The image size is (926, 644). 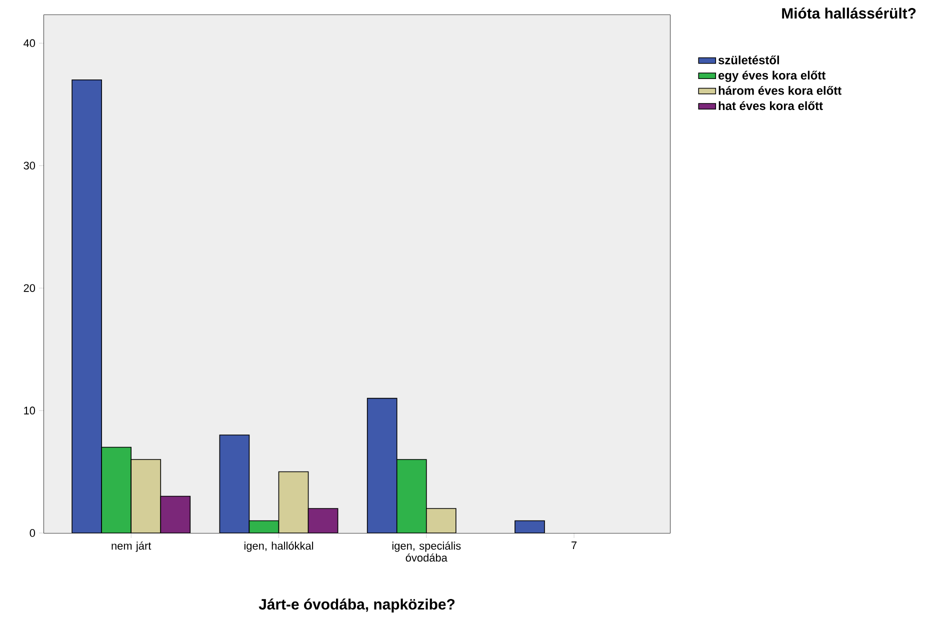 I want to click on x-tick-label: 7, so click(x=574, y=546).